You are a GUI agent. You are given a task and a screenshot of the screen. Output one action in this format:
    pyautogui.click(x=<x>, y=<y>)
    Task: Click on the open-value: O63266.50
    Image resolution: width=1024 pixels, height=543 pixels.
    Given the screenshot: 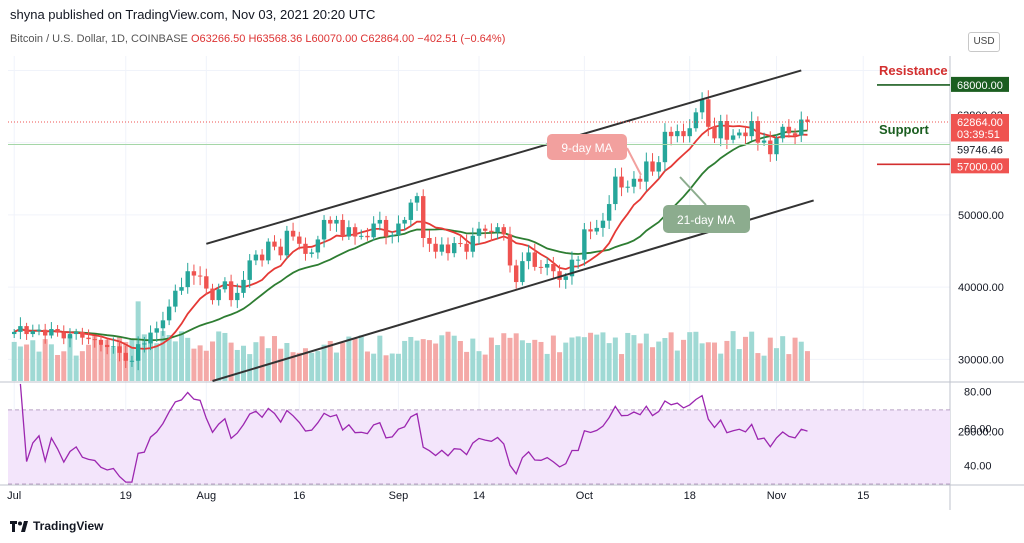 What is the action you would take?
    pyautogui.click(x=218, y=39)
    